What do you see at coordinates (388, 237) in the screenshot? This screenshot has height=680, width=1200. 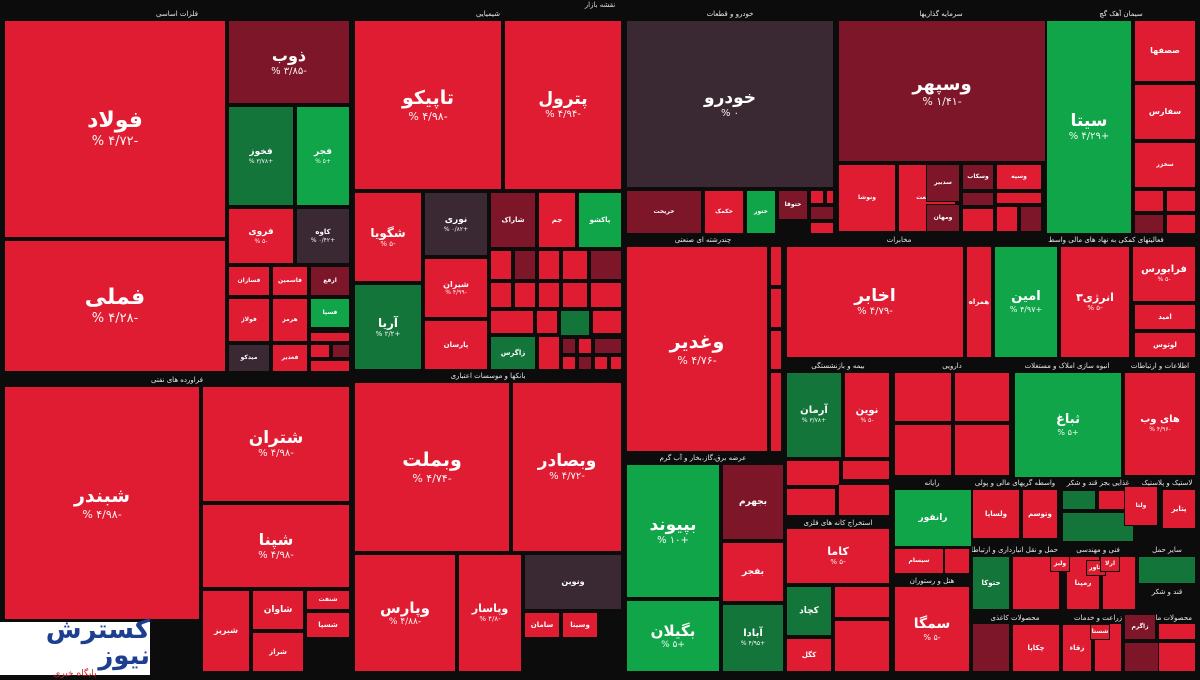 I see `stock-tile: شگویا -۵ %` at bounding box center [388, 237].